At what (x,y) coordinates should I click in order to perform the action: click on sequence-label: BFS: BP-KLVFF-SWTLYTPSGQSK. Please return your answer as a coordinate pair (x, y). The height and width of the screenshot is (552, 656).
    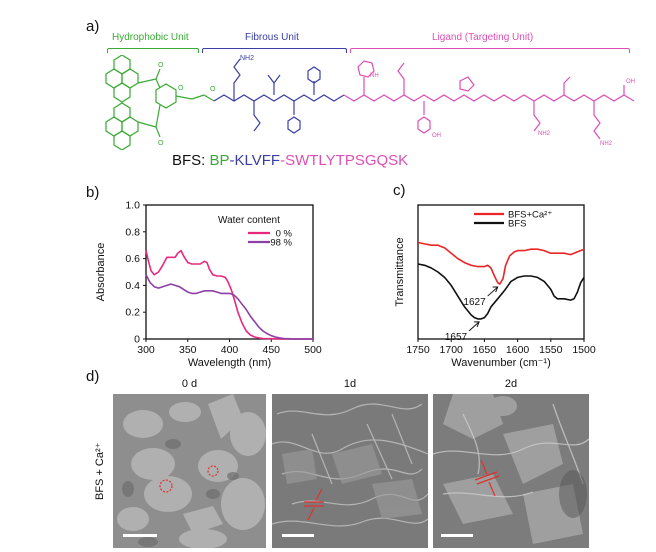
    Looking at the image, I should click on (290, 160).